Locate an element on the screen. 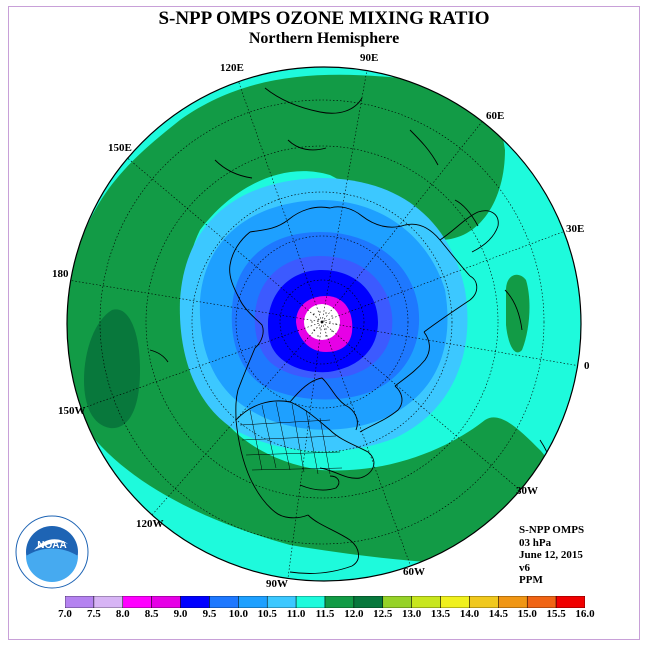 The width and height of the screenshot is (648, 648). colorbar-tick-label: 7.0 is located at coordinates (65, 614).